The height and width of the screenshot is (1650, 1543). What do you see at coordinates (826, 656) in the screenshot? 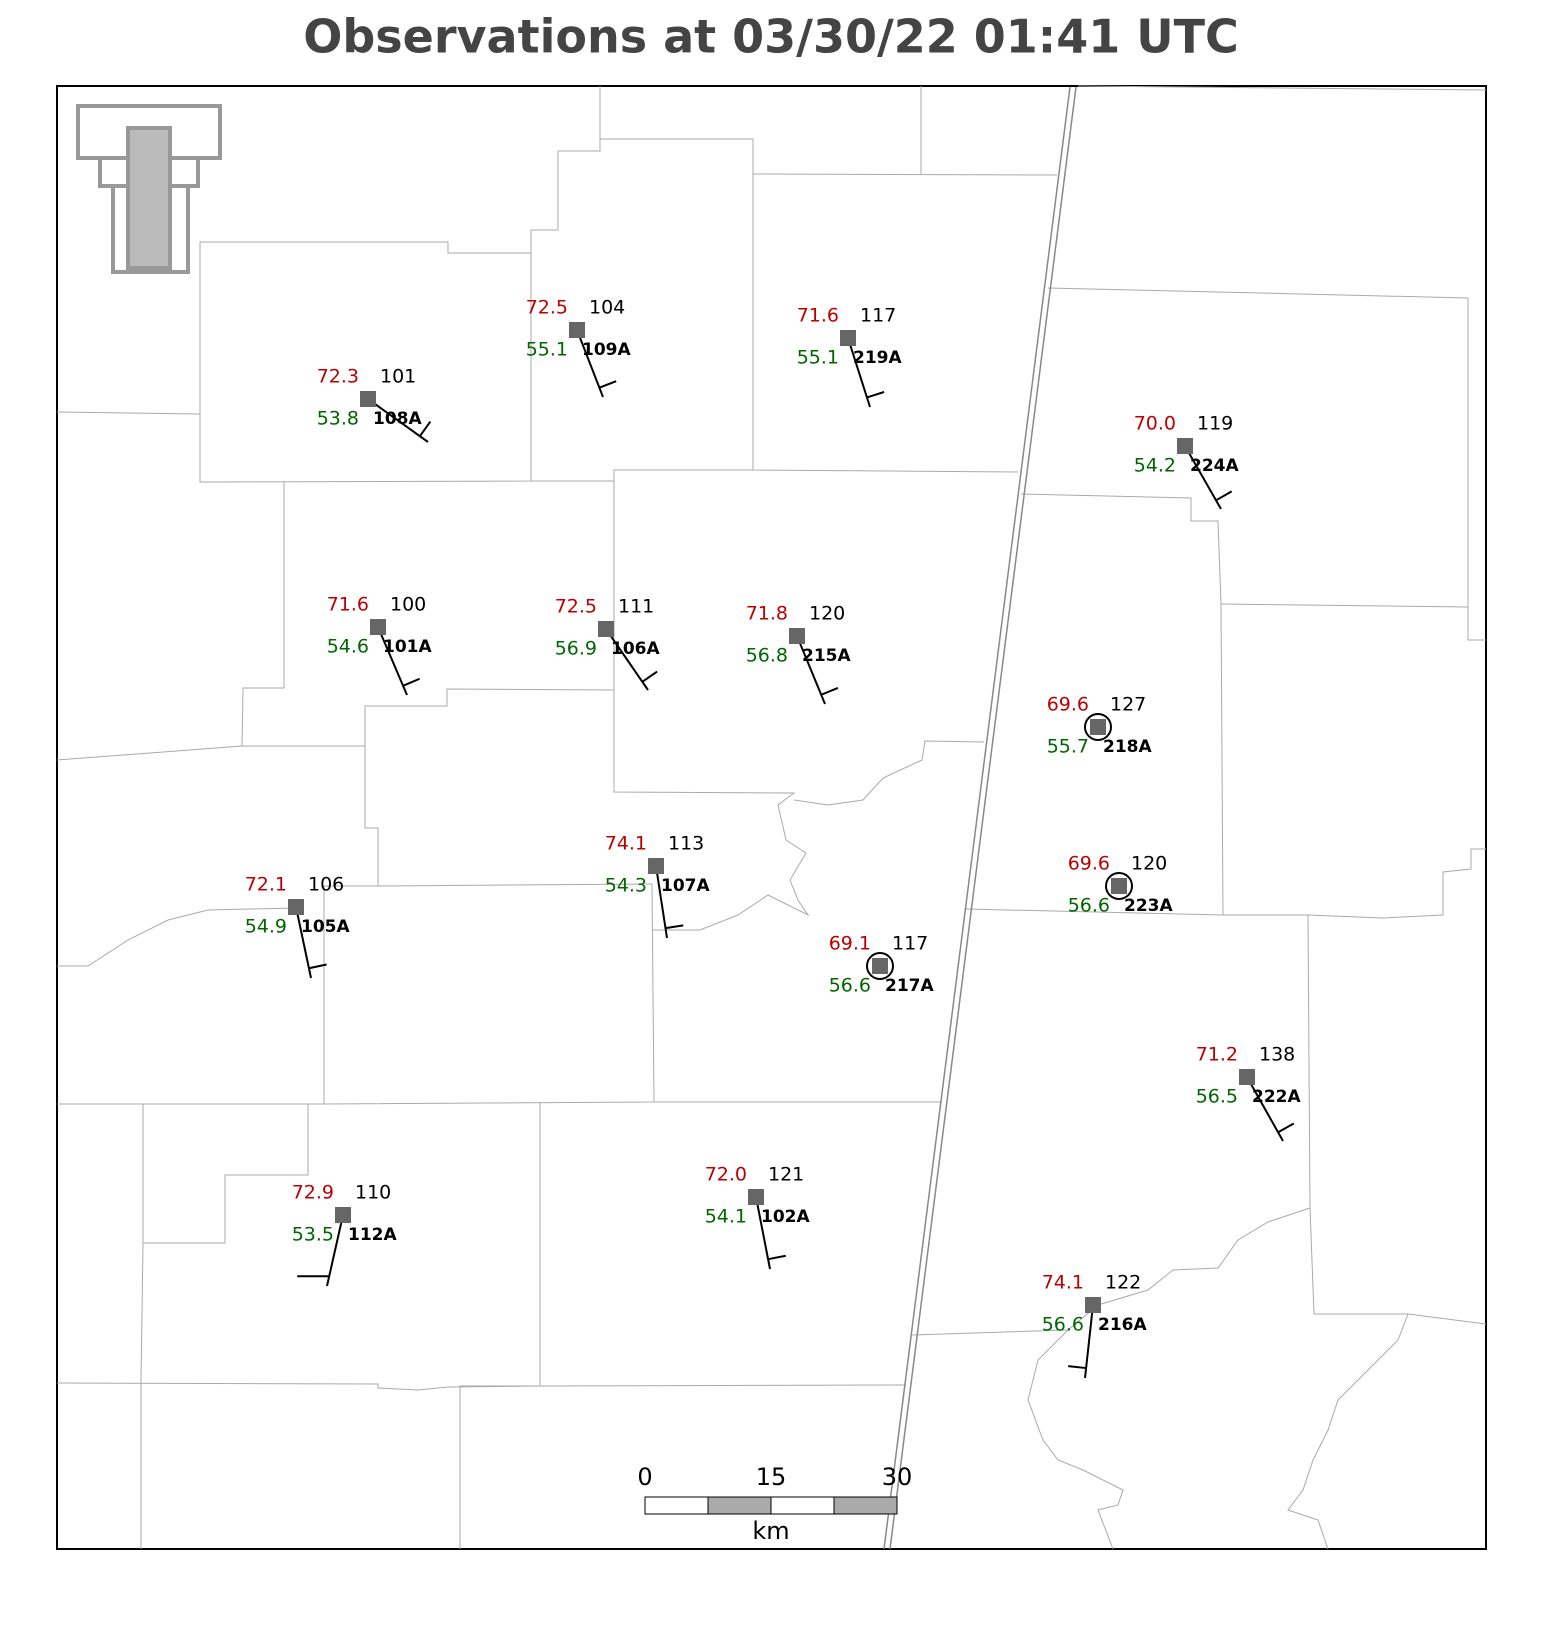
I see `station-id: 215A` at bounding box center [826, 656].